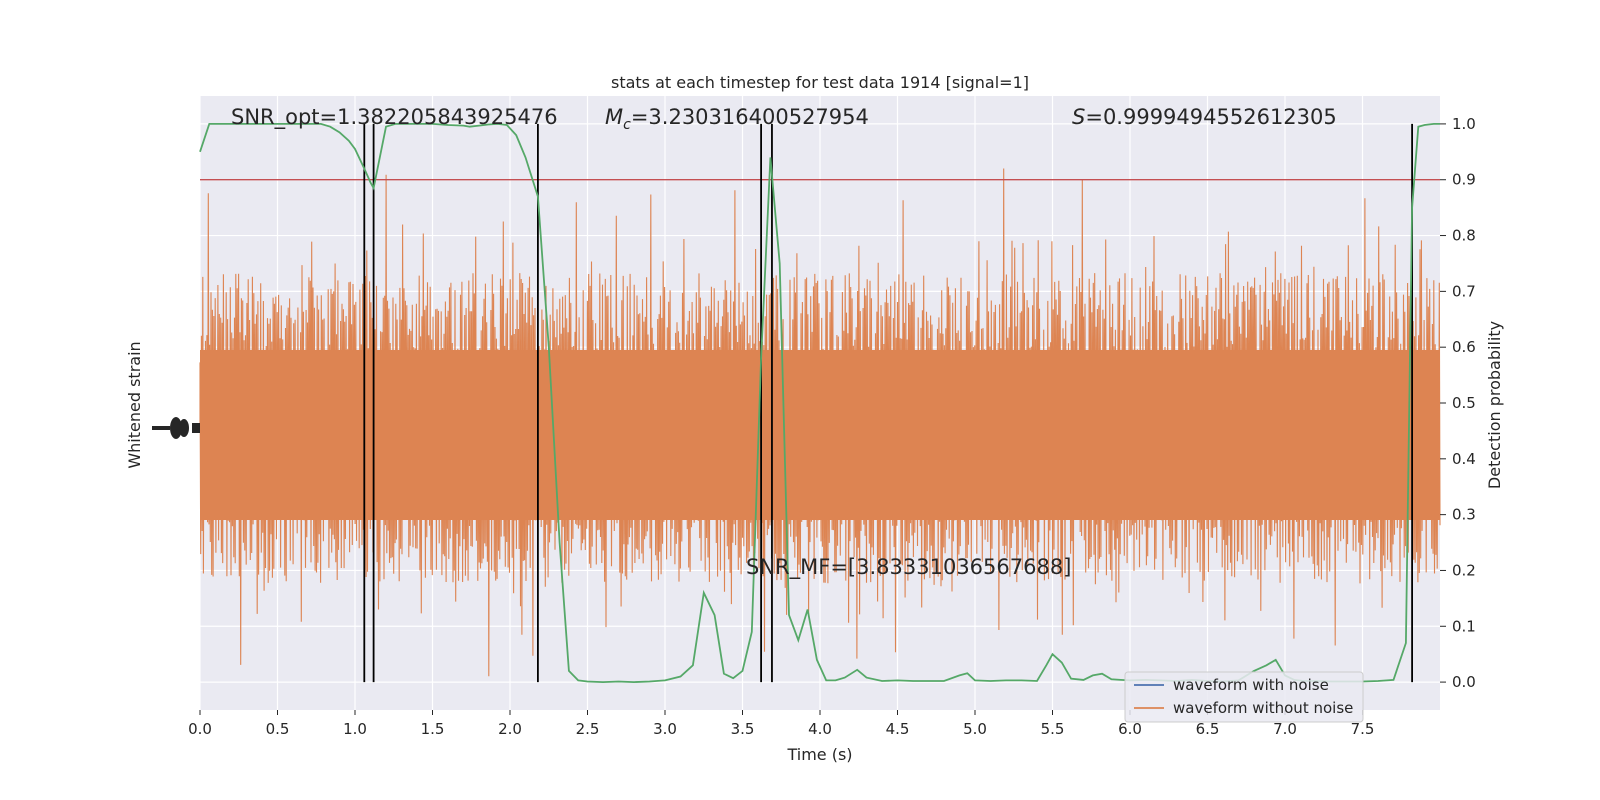  I want to click on y-tick-label: 0.0, so click(1464, 682).